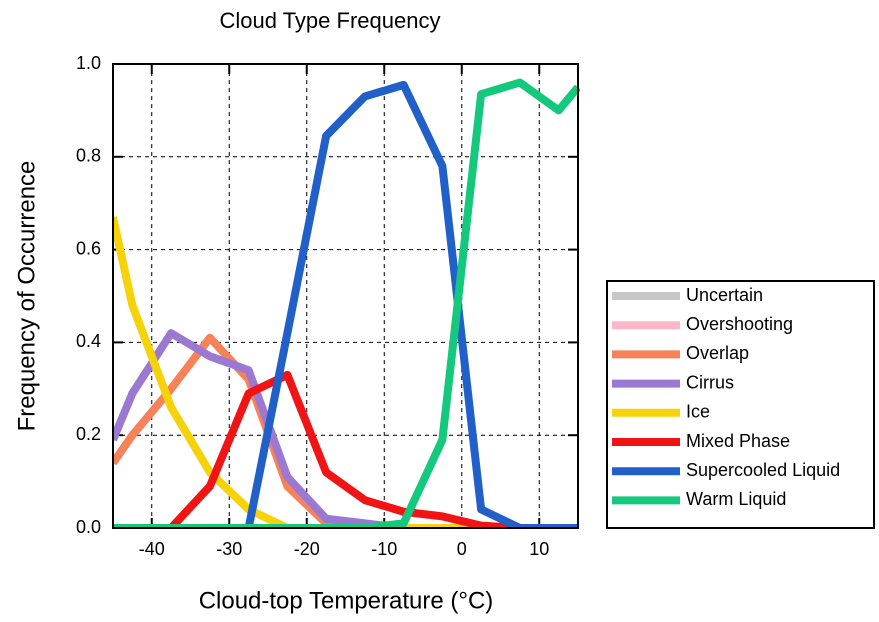 Image resolution: width=879 pixels, height=622 pixels. Describe the element at coordinates (88, 156) in the screenshot. I see `y-tick-label: 0.8` at that location.